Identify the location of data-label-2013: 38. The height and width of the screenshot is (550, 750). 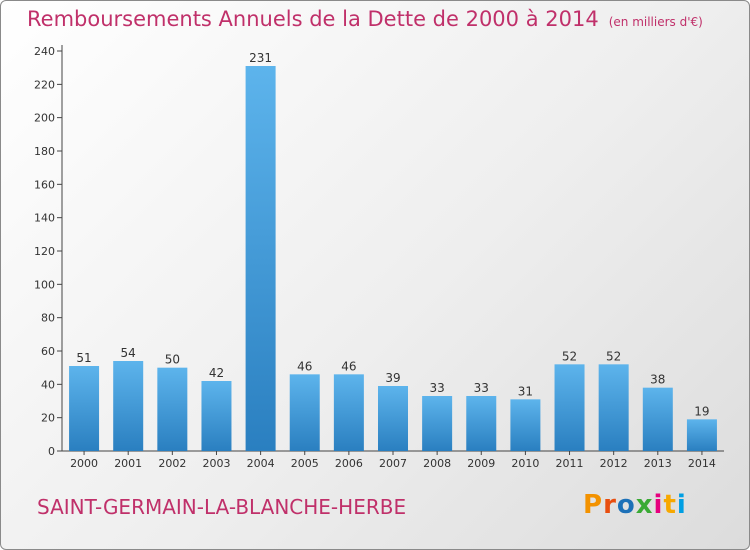
(657, 380).